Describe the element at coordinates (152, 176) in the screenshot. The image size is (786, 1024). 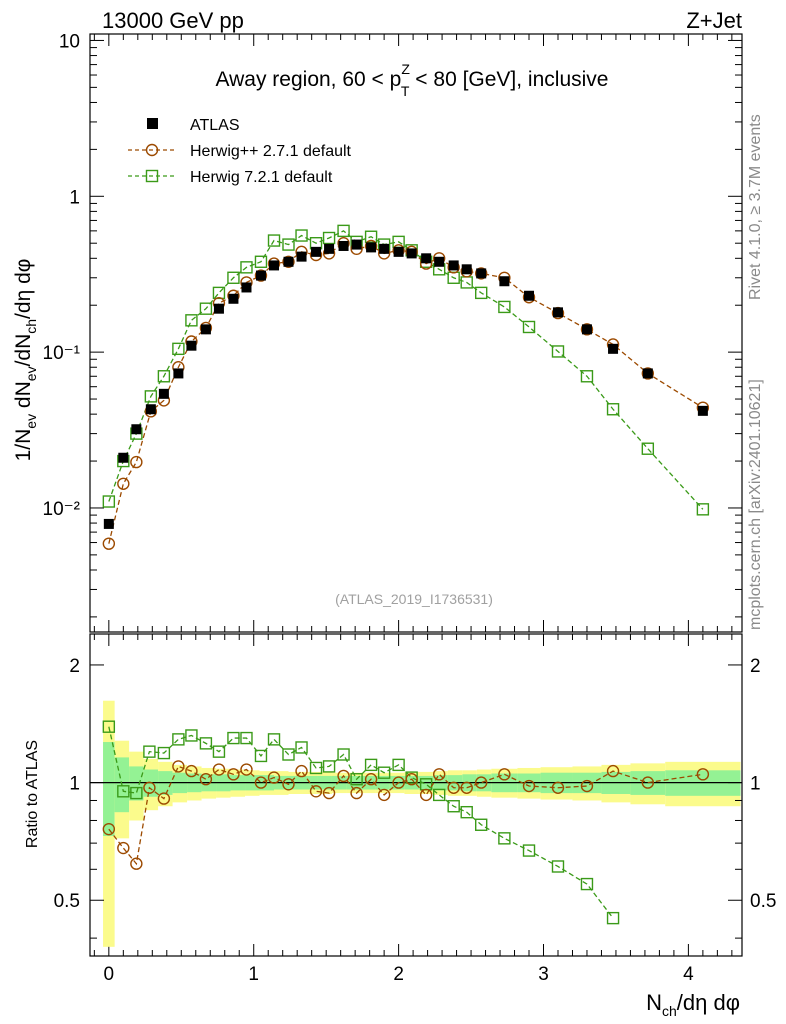
I see `legend-herwig7-marker` at that location.